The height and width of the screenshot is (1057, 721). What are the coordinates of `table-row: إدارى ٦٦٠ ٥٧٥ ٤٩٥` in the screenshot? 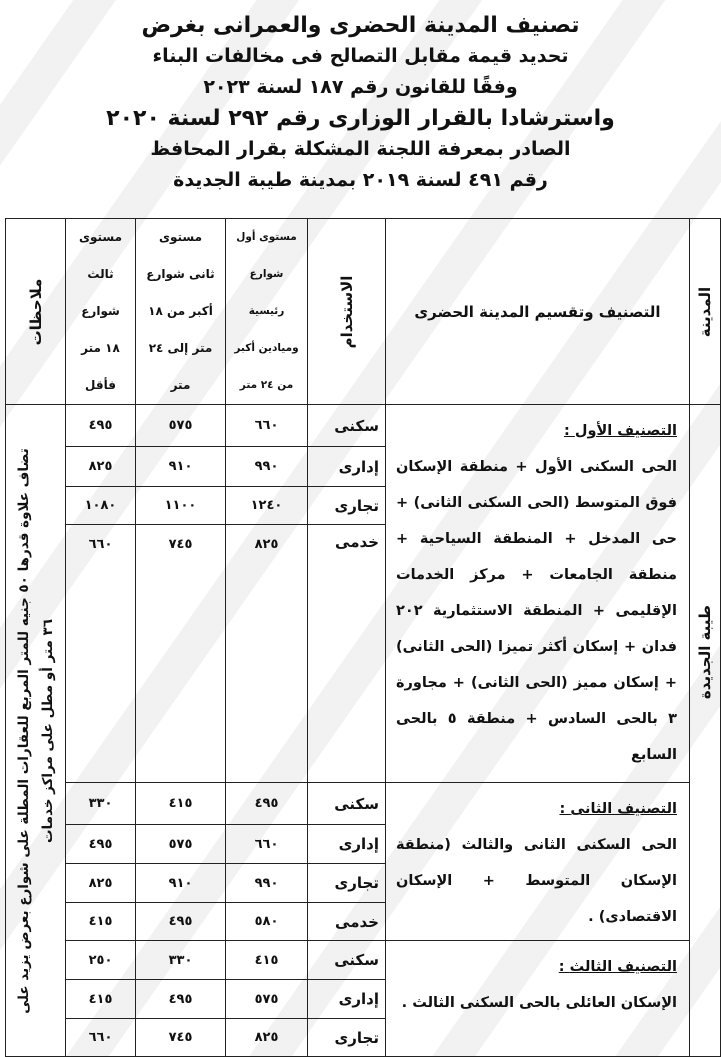 It's located at (363, 844).